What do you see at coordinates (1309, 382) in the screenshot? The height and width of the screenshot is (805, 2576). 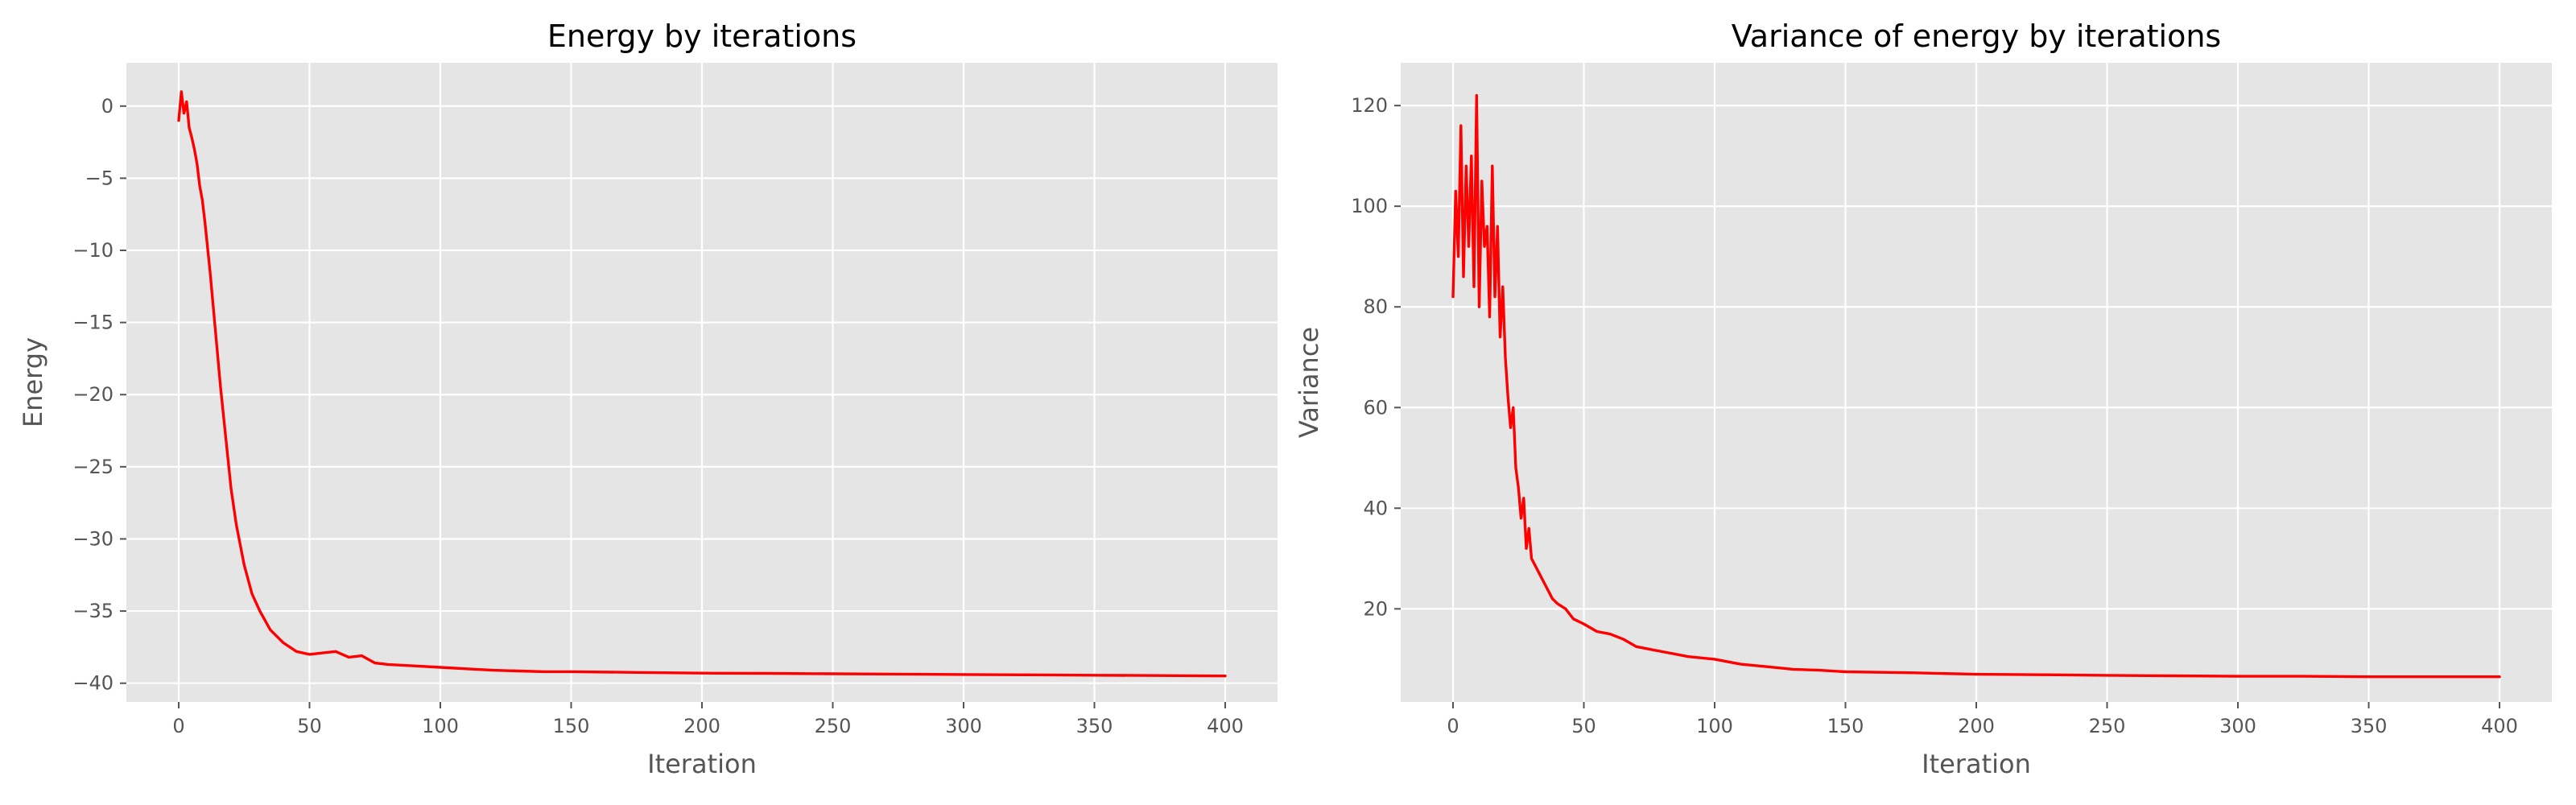 I see `y-axis-label: Variance` at bounding box center [1309, 382].